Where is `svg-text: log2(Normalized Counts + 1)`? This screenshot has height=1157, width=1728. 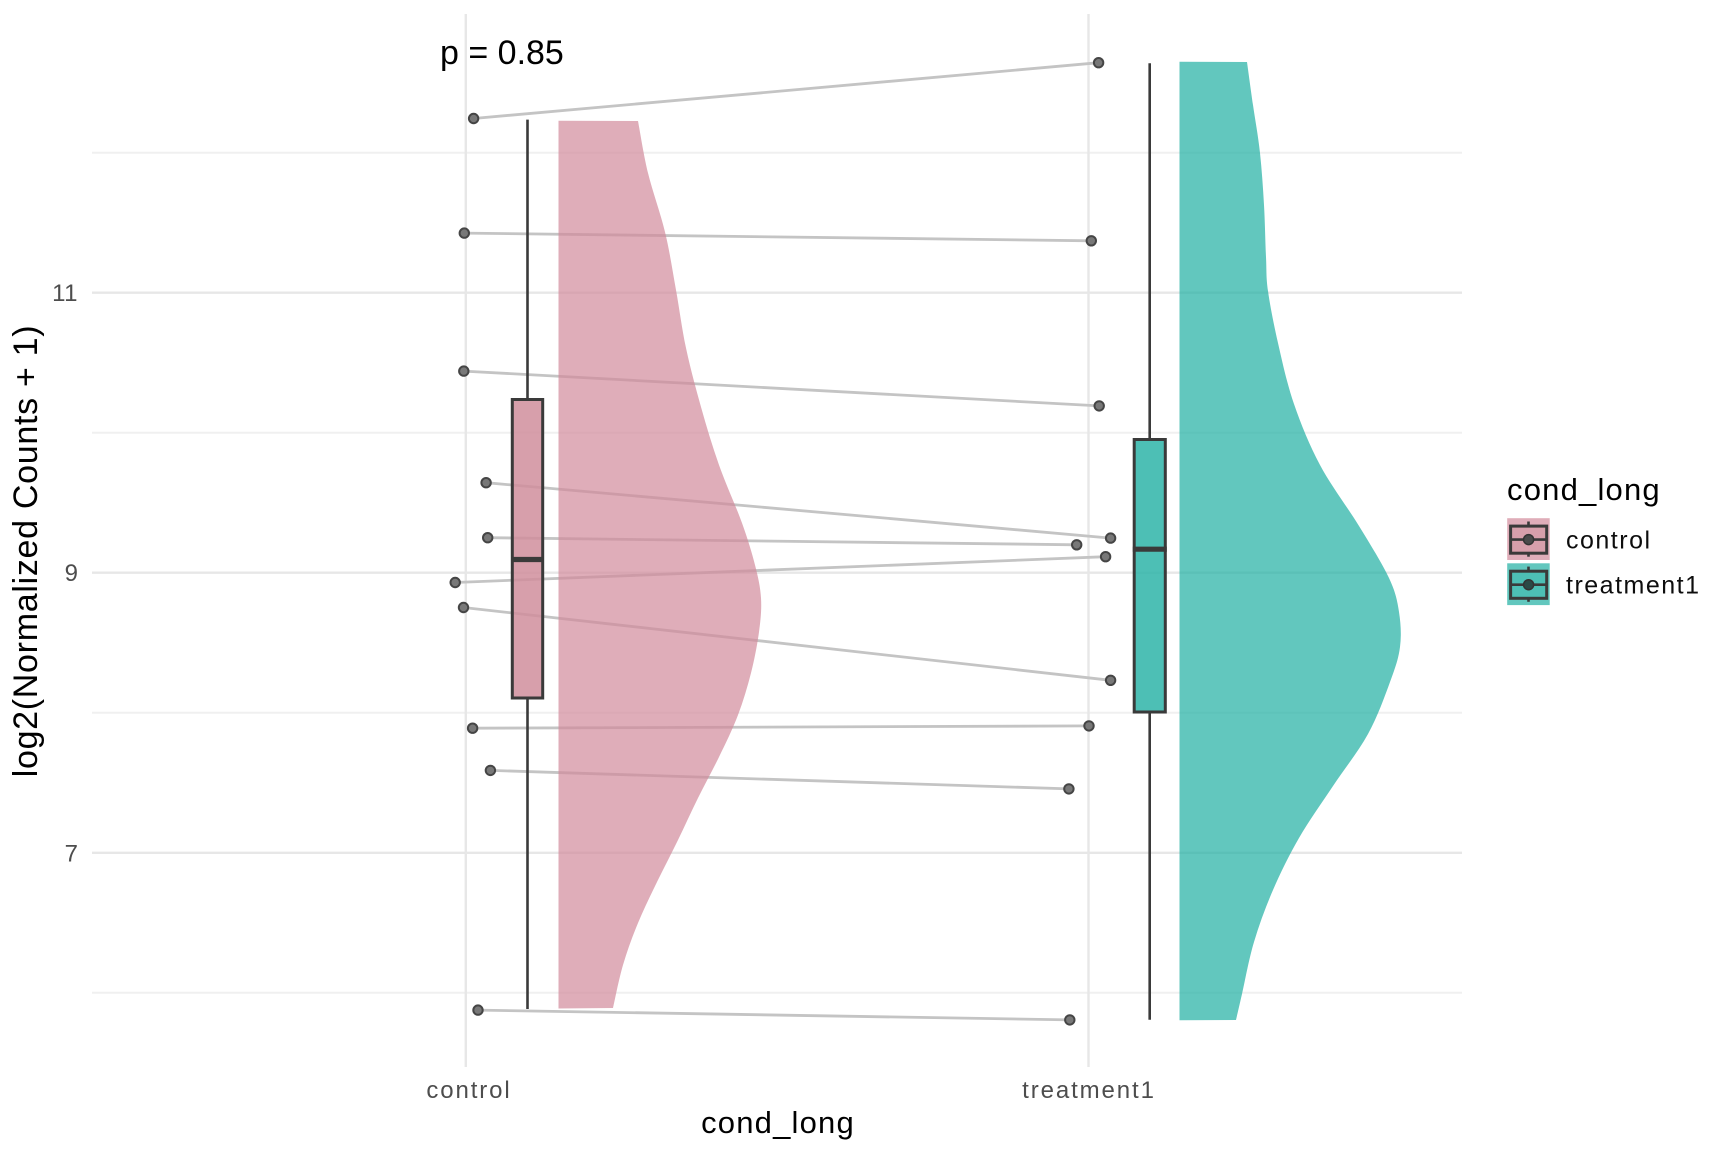
svg-text: log2(Normalized Counts + 1) is located at coordinates (26, 551).